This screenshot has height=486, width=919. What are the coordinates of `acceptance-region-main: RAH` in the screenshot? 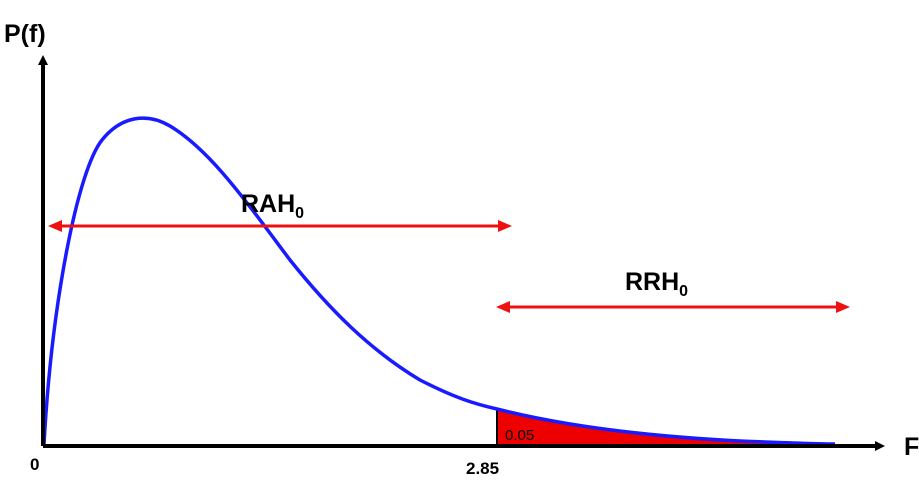 It's located at (268, 204).